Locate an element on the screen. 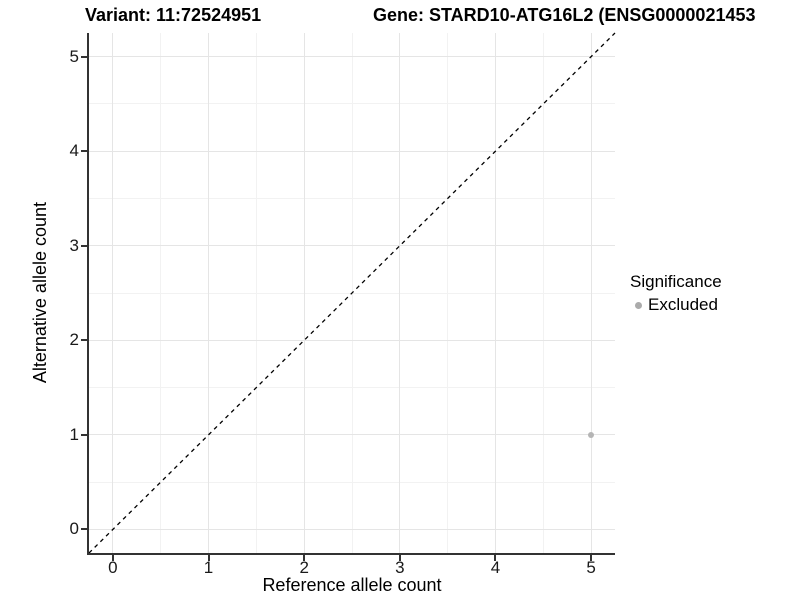 The height and width of the screenshot is (600, 800). y-axis-title-wrap: Alternative allele count is located at coordinates (40, 293).